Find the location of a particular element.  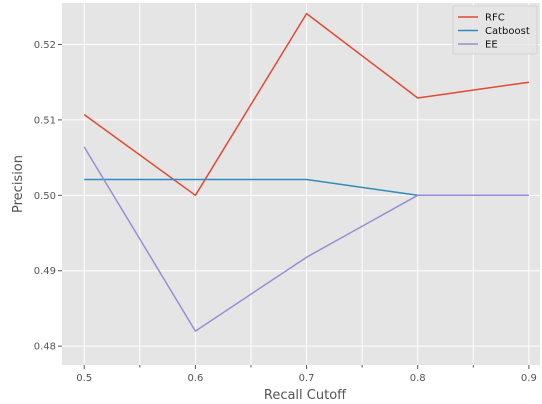

legend: RFC Catboost EE is located at coordinates (495, 30).